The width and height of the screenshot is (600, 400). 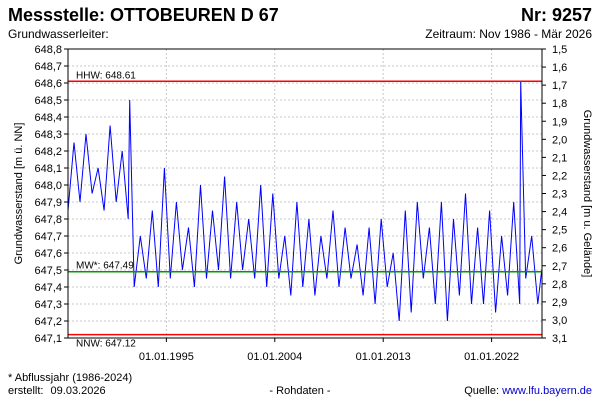 What do you see at coordinates (70, 378) in the screenshot?
I see `footnote: * Abflussjahr (1986-2024)` at bounding box center [70, 378].